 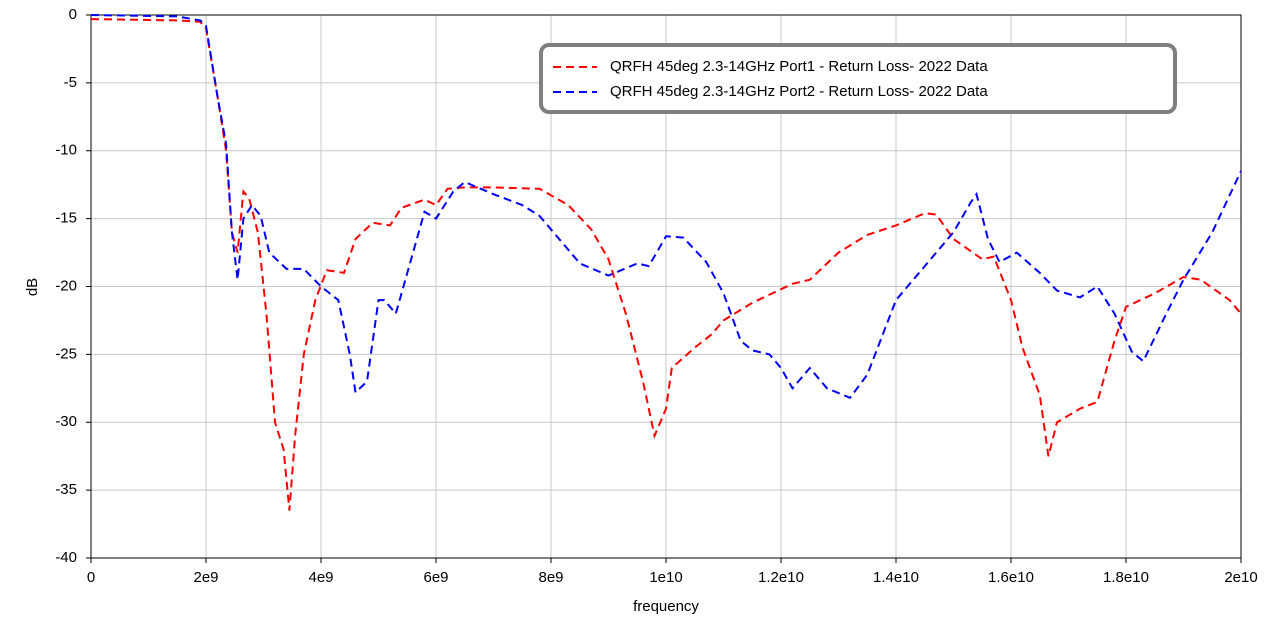 What do you see at coordinates (66, 285) in the screenshot?
I see `y-tick-label: -20` at bounding box center [66, 285].